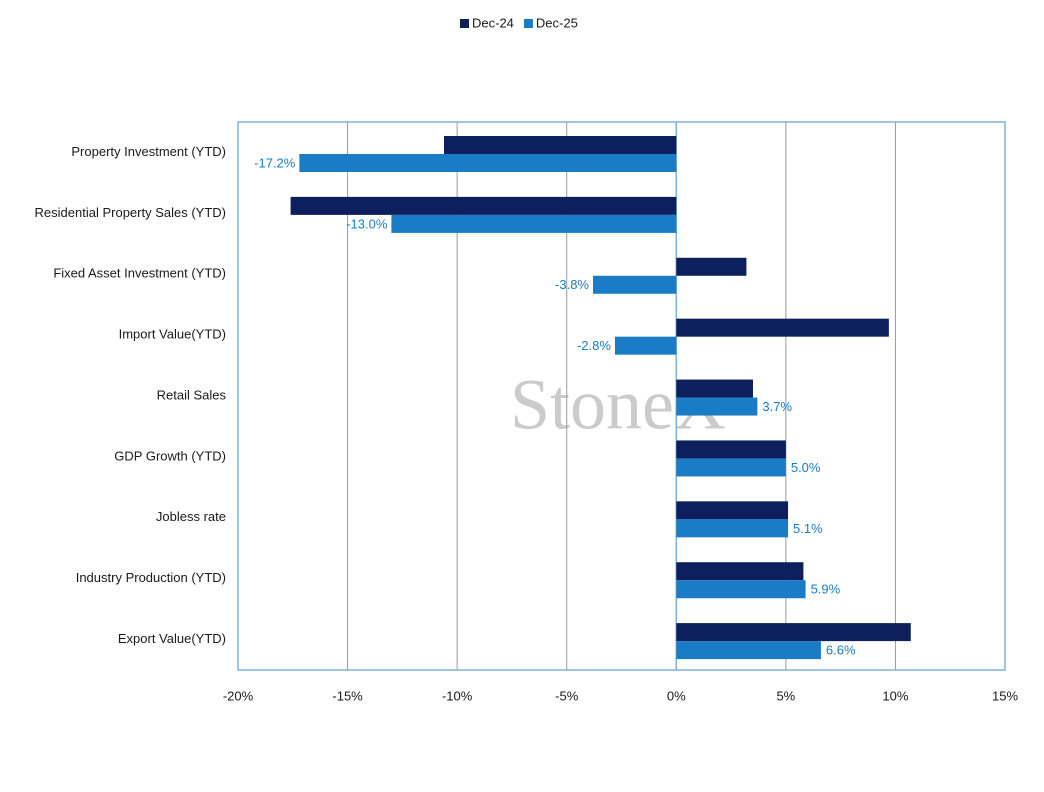 This screenshot has height=792, width=1044. I want to click on y-tick-label: Industry Production (YTD), so click(151, 577).